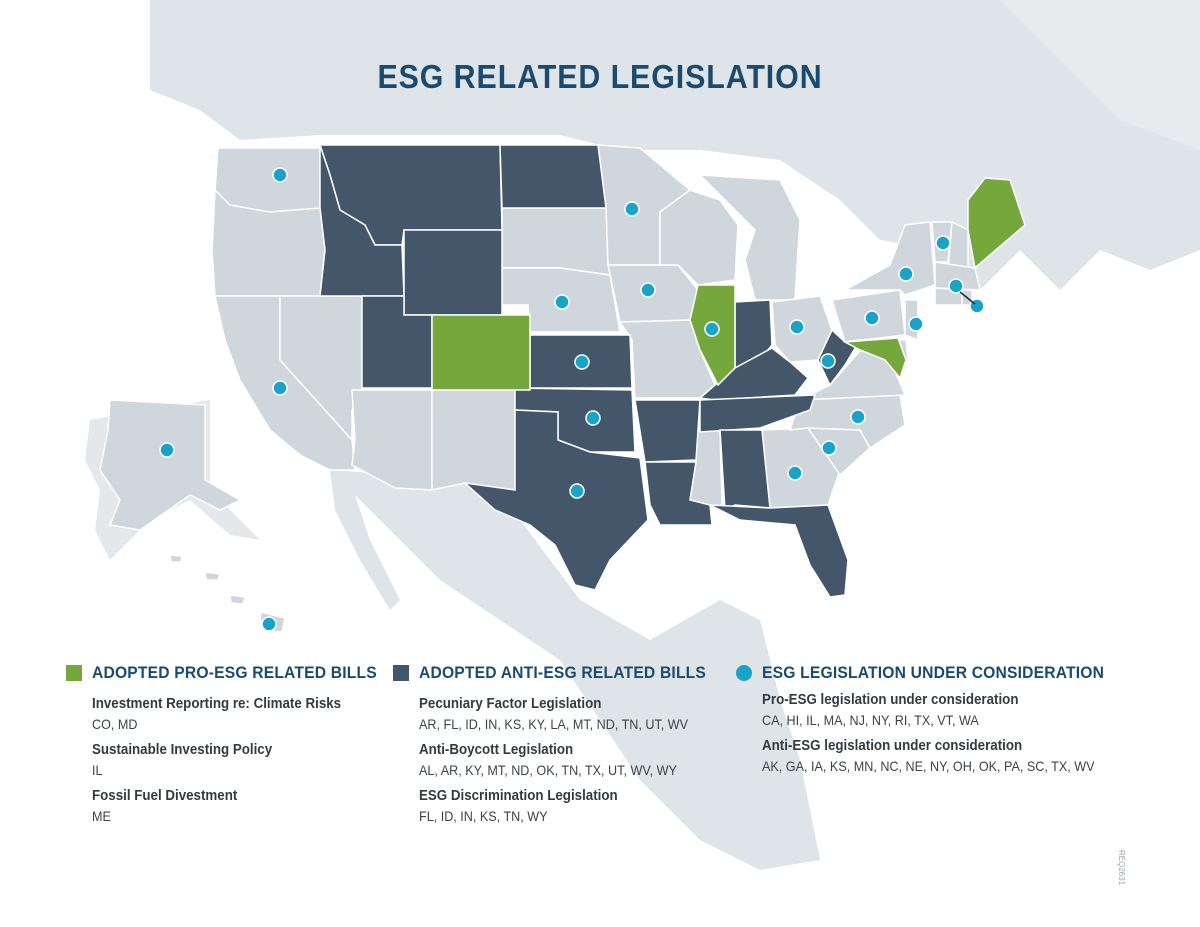 This screenshot has height=927, width=1200. What do you see at coordinates (401, 673) in the screenshot?
I see `dark-square-icon` at bounding box center [401, 673].